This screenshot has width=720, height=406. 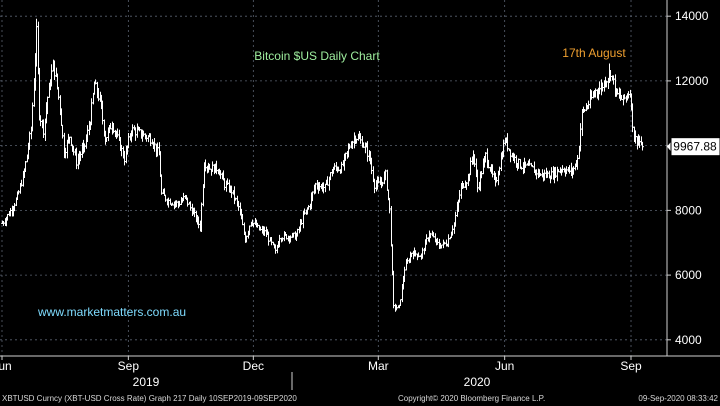 I want to click on last-price-marker: 9967.88, so click(x=693, y=147).